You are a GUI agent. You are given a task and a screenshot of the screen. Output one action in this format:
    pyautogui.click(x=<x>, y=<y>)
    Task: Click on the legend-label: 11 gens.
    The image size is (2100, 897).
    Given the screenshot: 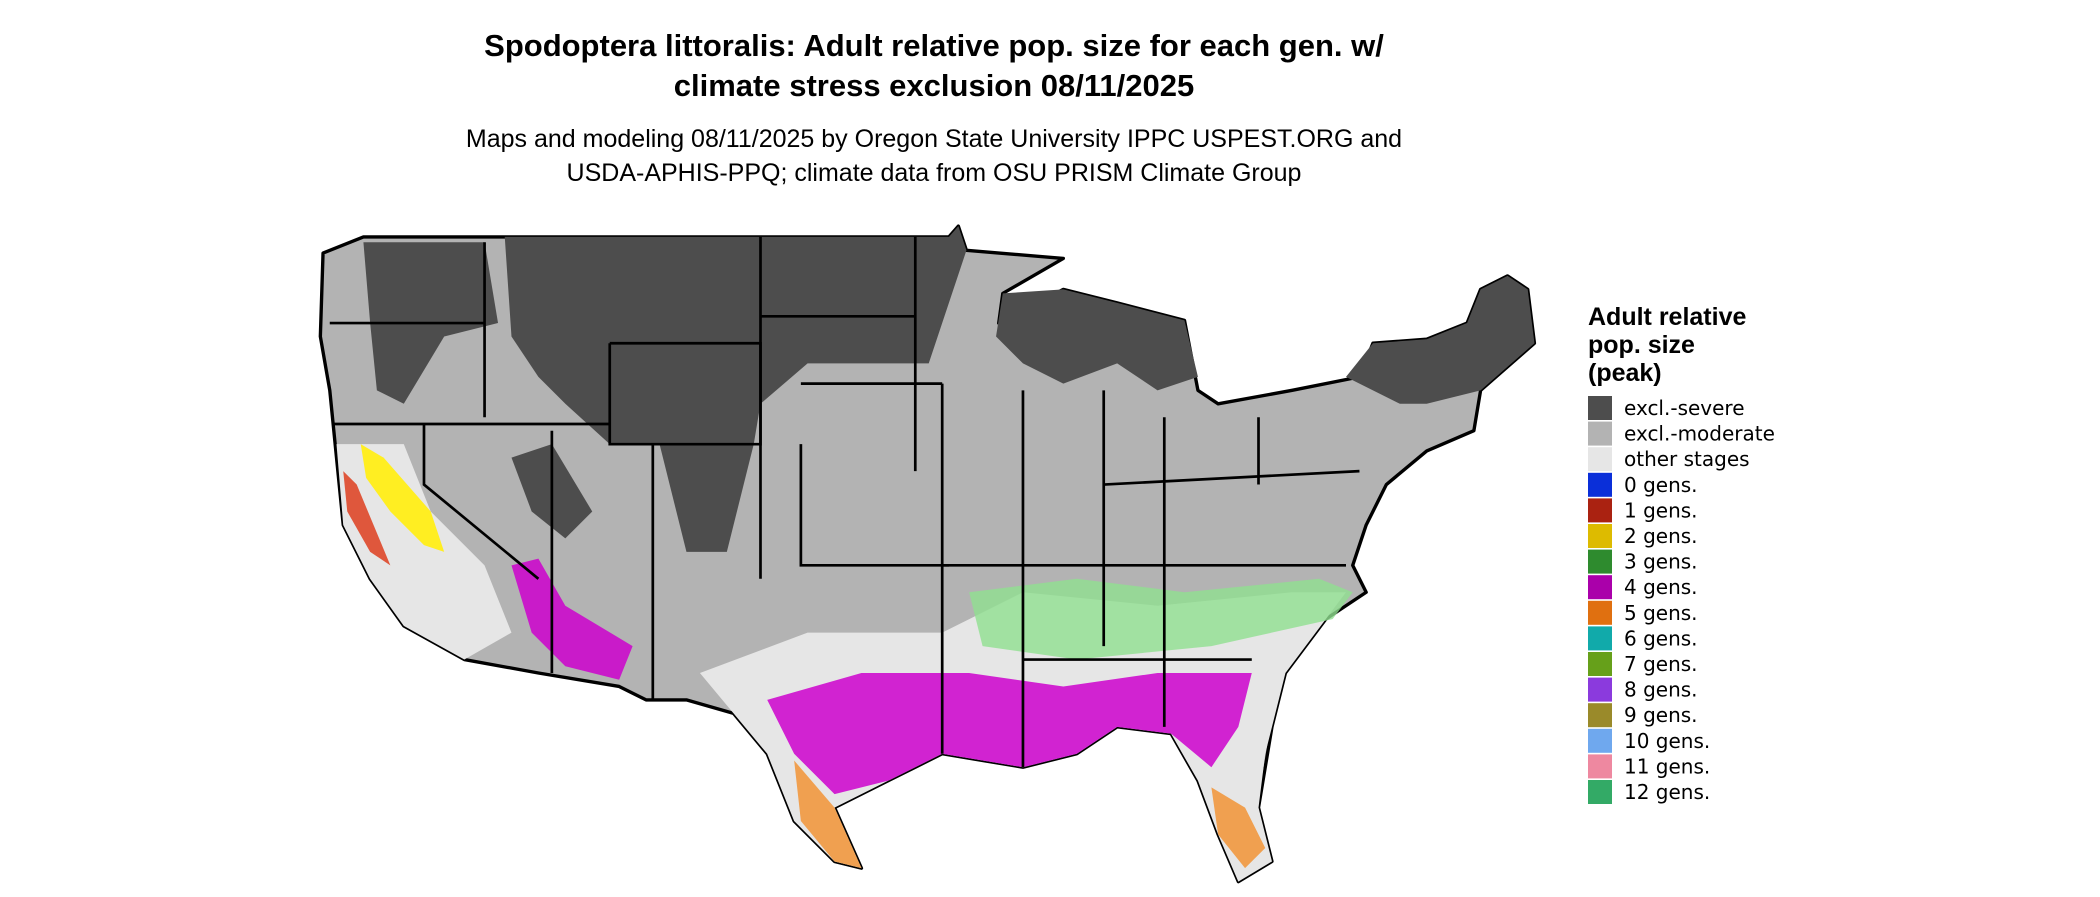 What is the action you would take?
    pyautogui.click(x=1667, y=766)
    